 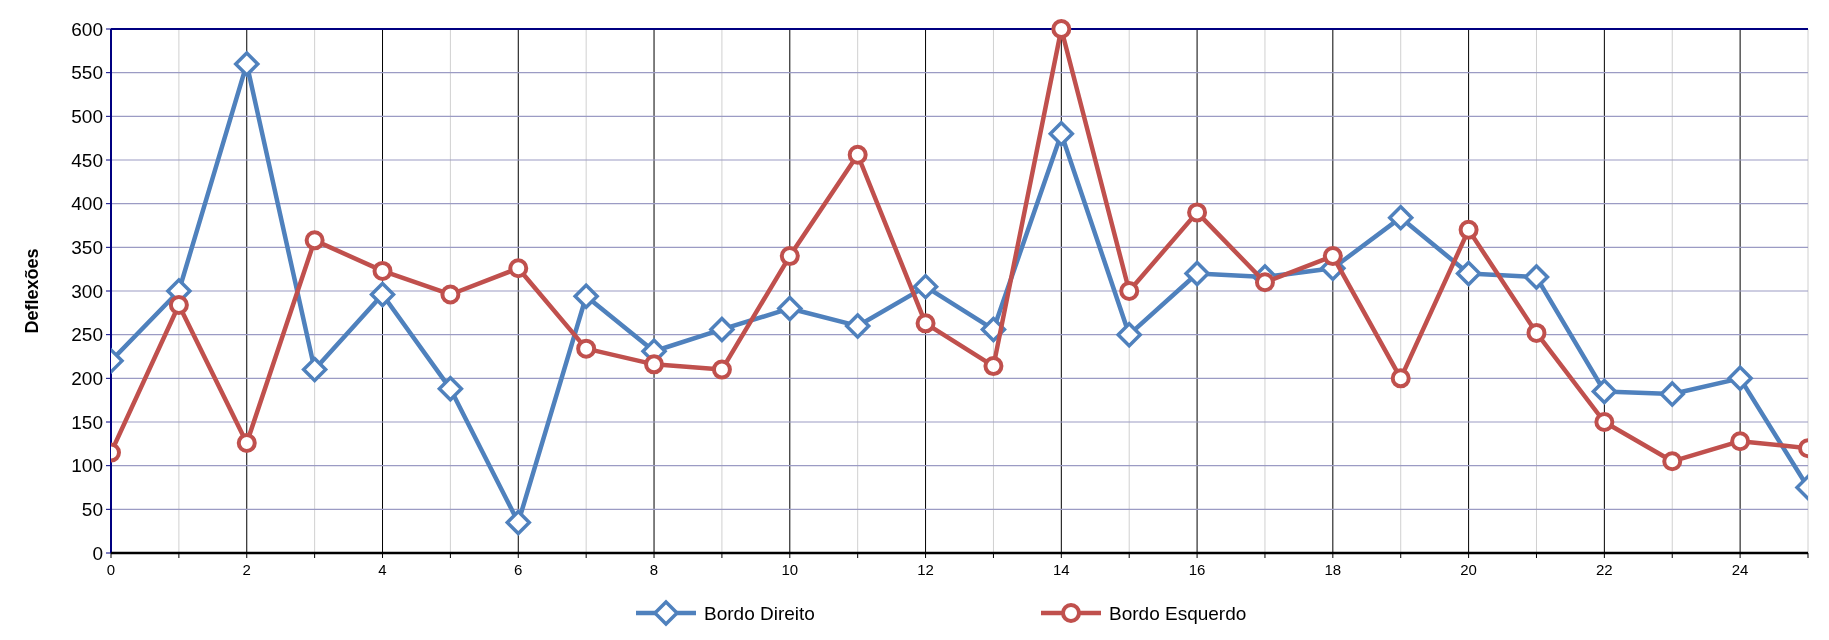 I want to click on y-tick-label: 550, so click(x=87, y=73).